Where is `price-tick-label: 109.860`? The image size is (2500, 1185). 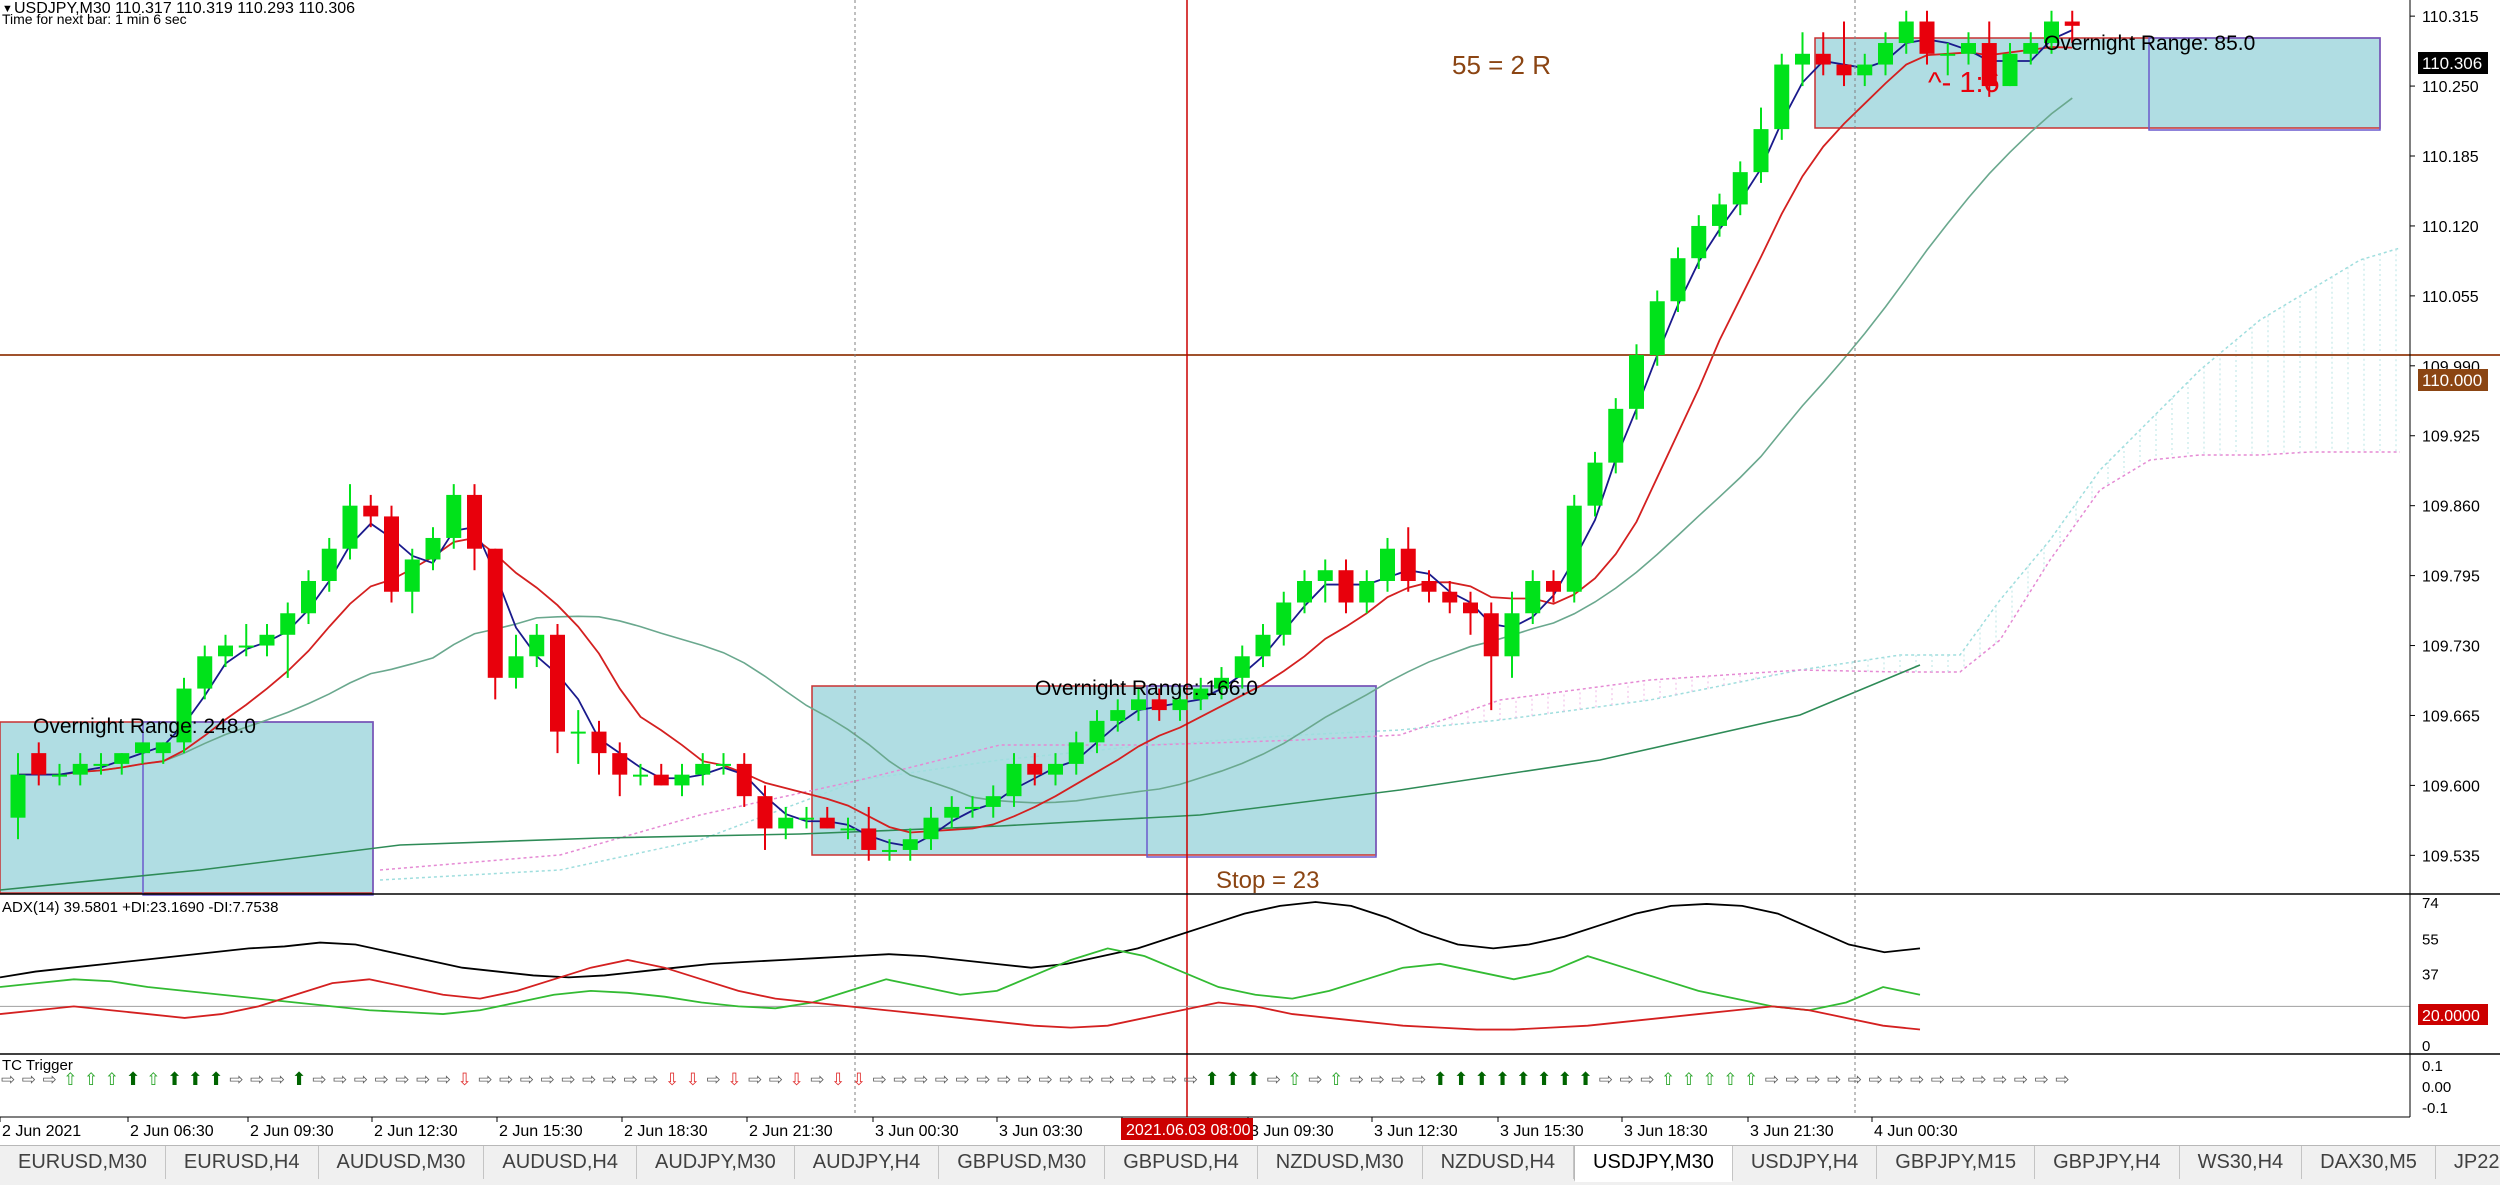
price-tick-label: 109.860 is located at coordinates (2451, 507).